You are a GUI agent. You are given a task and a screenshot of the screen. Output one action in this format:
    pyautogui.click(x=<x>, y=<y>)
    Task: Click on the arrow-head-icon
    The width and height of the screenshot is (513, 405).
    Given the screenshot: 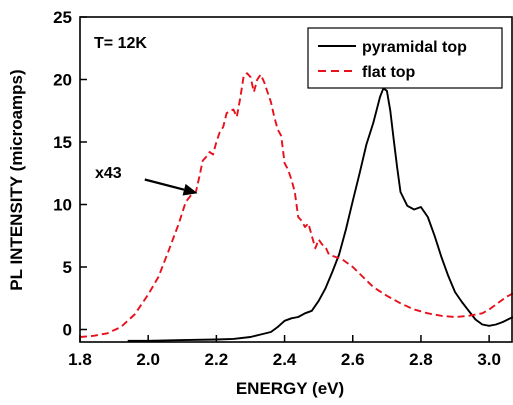 What is the action you would take?
    pyautogui.click(x=190, y=189)
    